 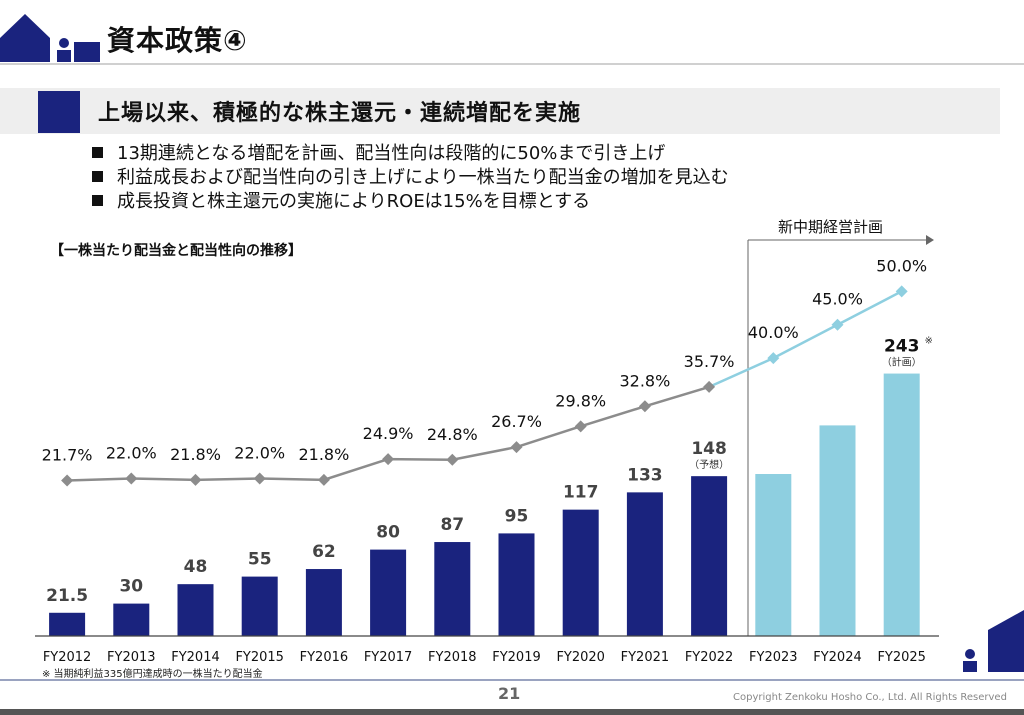 I want to click on payout-value-label: 24.9%, so click(x=388, y=433).